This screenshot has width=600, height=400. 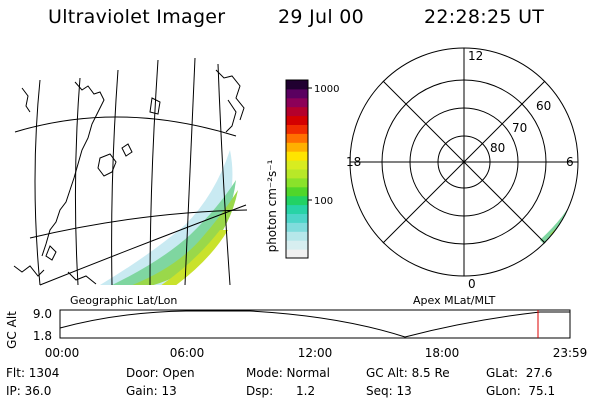 I want to click on gc-alt-tick-max: 9.0, so click(x=42, y=314).